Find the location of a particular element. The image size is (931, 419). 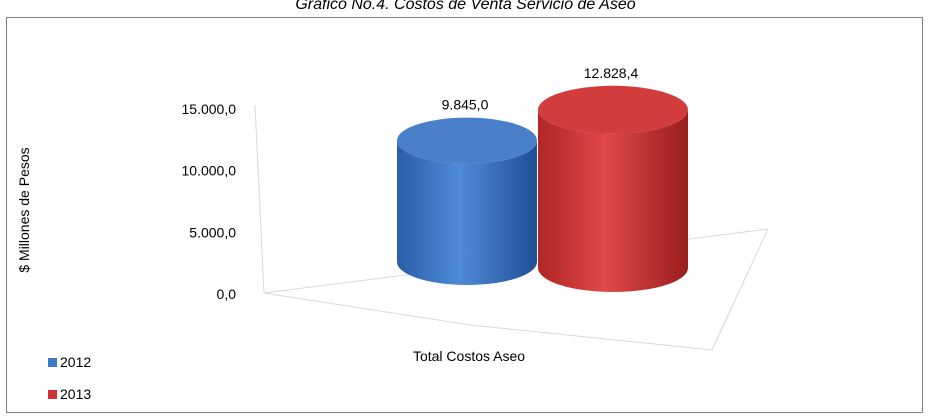

data-label-2012: 9.845,0 is located at coordinates (465, 105).